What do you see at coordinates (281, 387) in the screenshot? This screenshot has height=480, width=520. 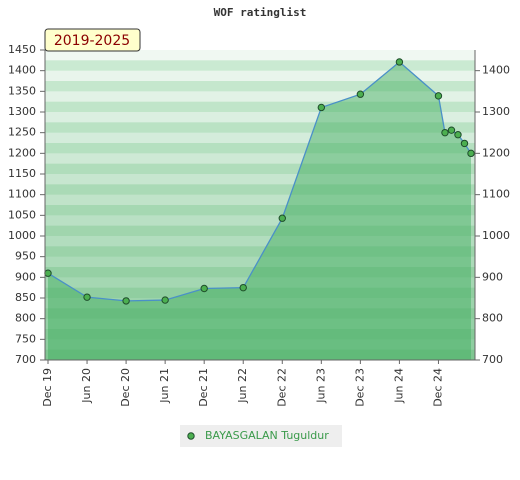 I see `x-tick-label: Dec 22` at bounding box center [281, 387].